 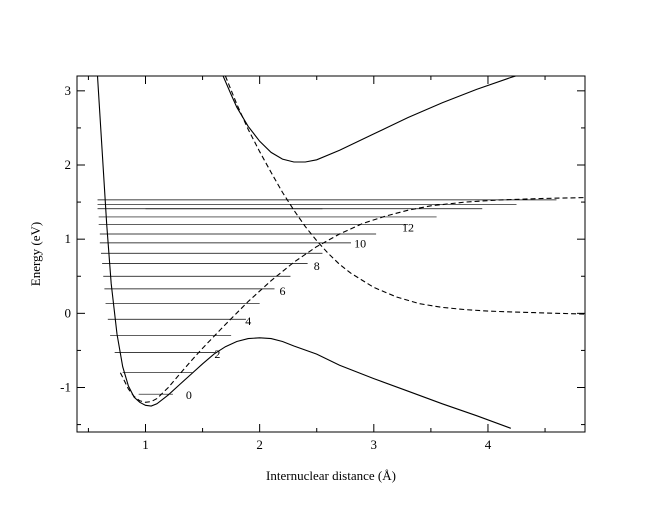 I want to click on y-tick-label: -1, so click(x=65, y=387).